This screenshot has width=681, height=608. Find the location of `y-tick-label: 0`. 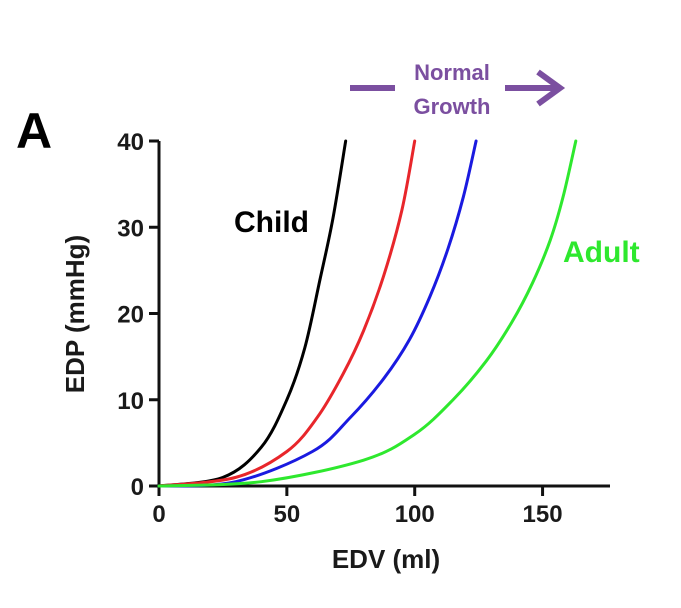

y-tick-label: 0 is located at coordinates (137, 487).